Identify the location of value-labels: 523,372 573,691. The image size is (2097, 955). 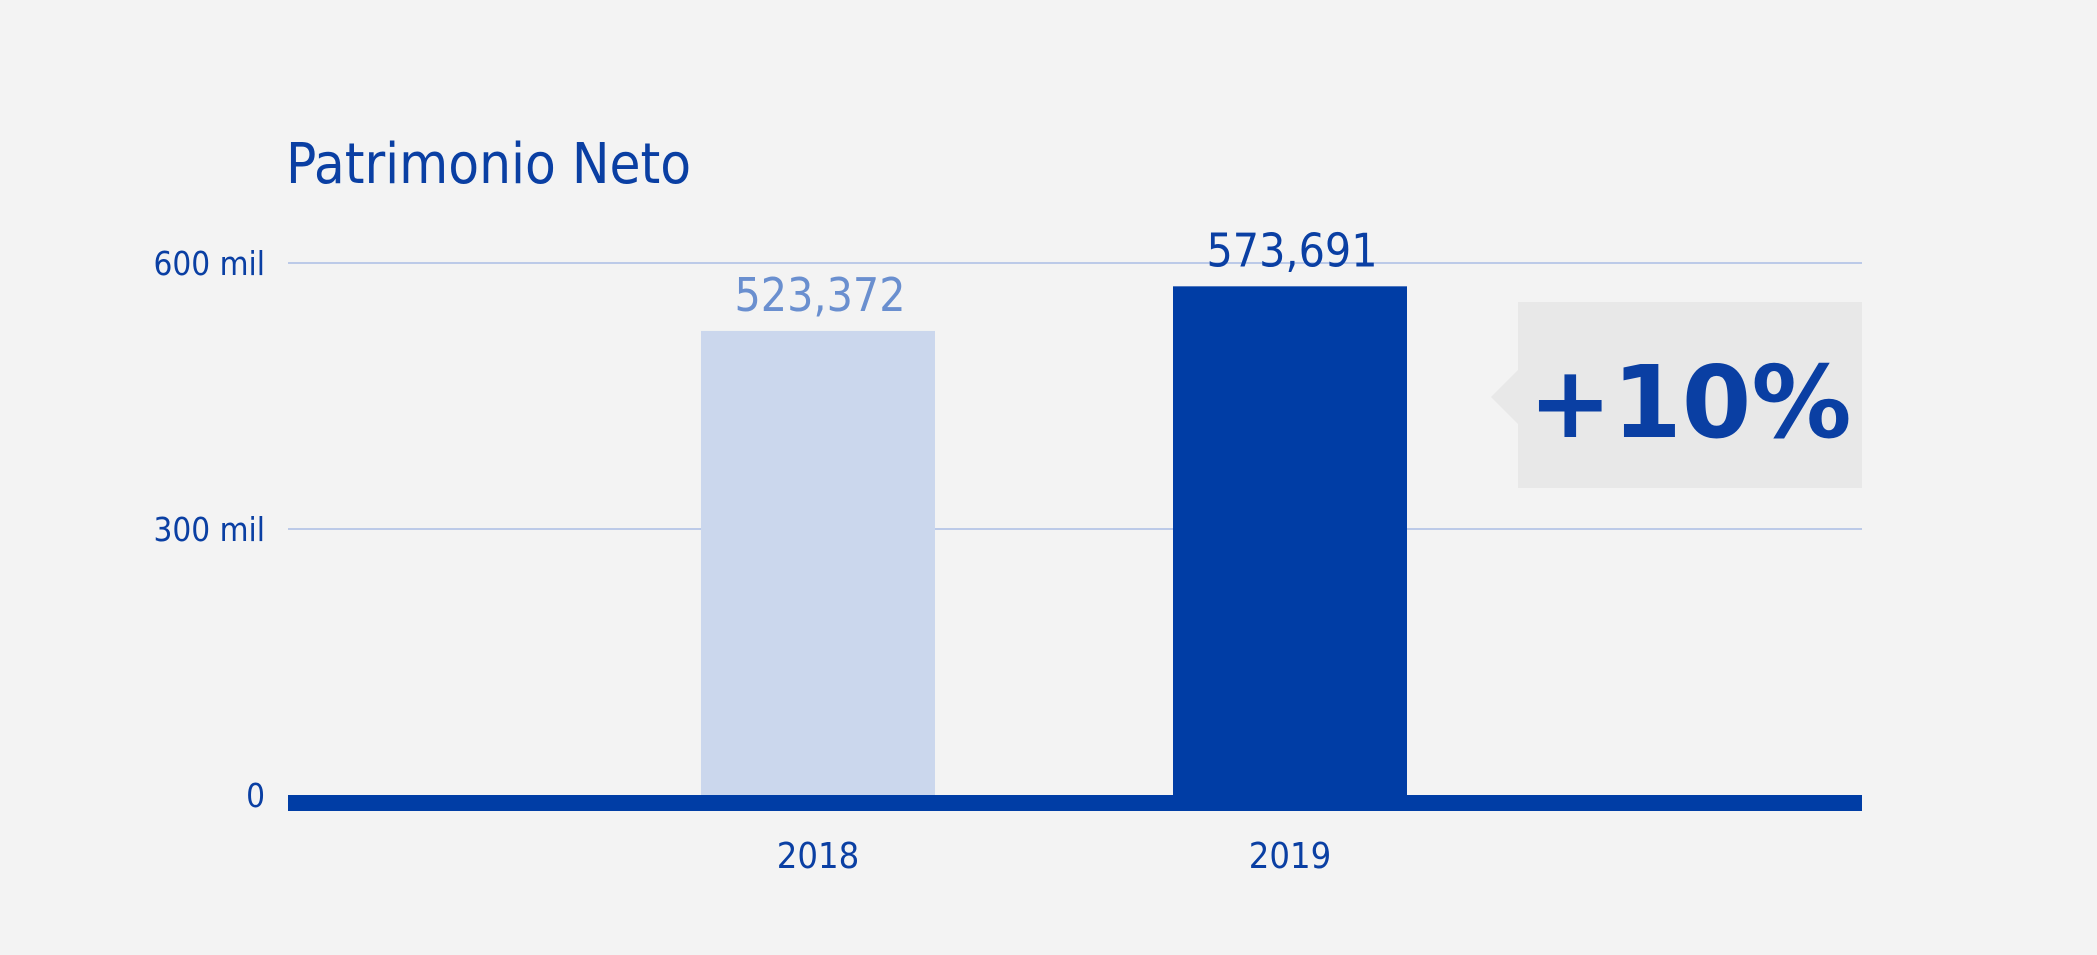
(1055, 272).